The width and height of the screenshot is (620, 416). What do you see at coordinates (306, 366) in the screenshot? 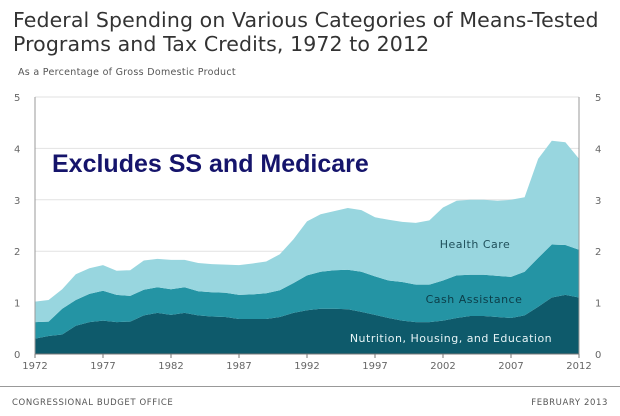
I see `x-tick-label: 1992` at bounding box center [306, 366].